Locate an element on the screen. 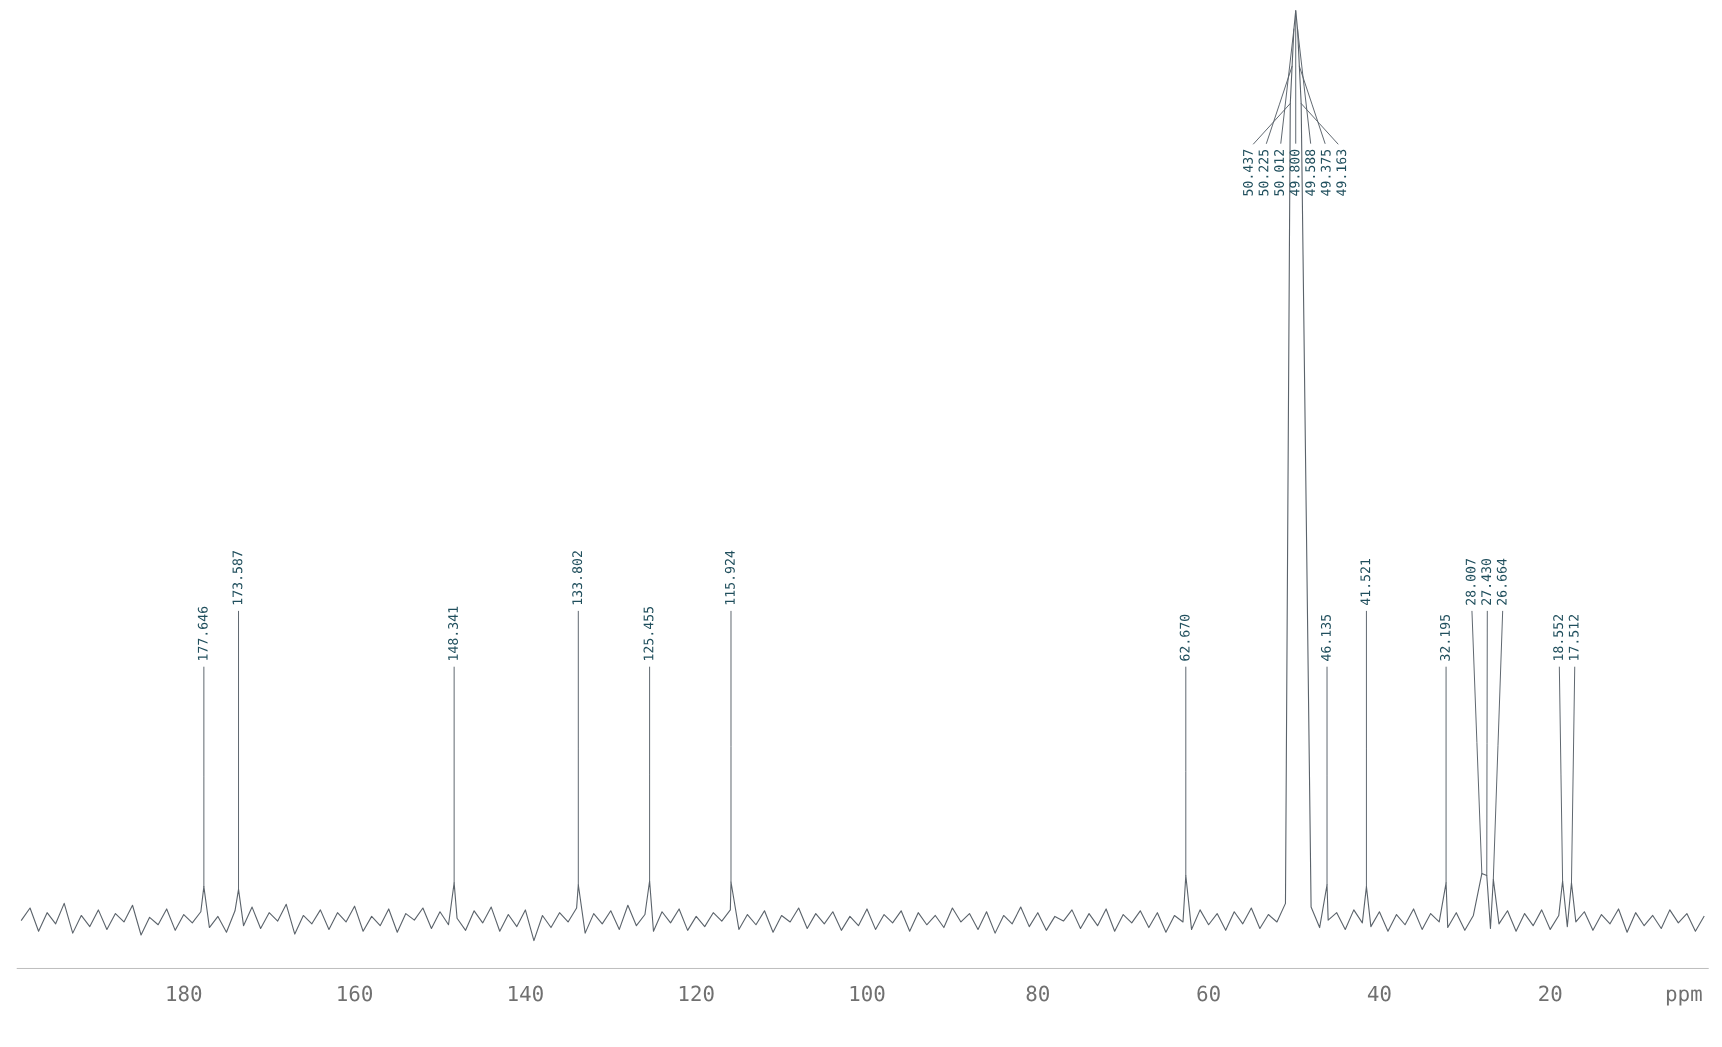 This screenshot has width=1722, height=1047. x-tick-label: 120 is located at coordinates (696, 993).